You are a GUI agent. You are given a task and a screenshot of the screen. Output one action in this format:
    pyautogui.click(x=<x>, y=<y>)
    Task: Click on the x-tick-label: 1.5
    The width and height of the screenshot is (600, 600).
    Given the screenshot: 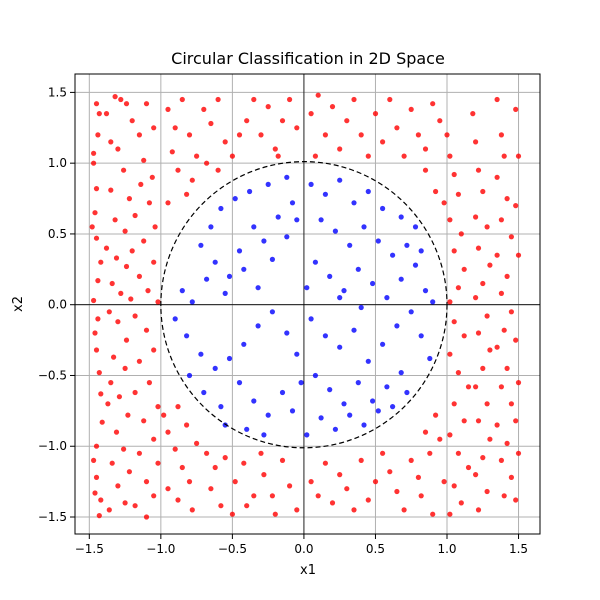 What is the action you would take?
    pyautogui.click(x=518, y=549)
    